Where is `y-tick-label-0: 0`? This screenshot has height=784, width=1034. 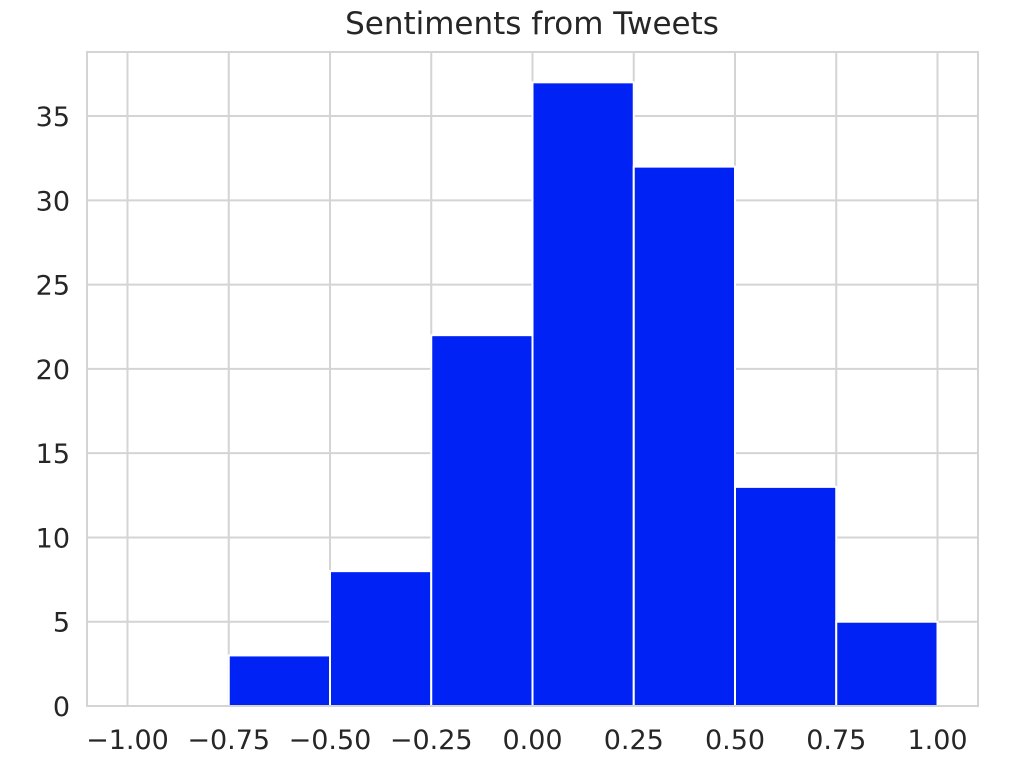
y-tick-label-0: 0 is located at coordinates (61, 707).